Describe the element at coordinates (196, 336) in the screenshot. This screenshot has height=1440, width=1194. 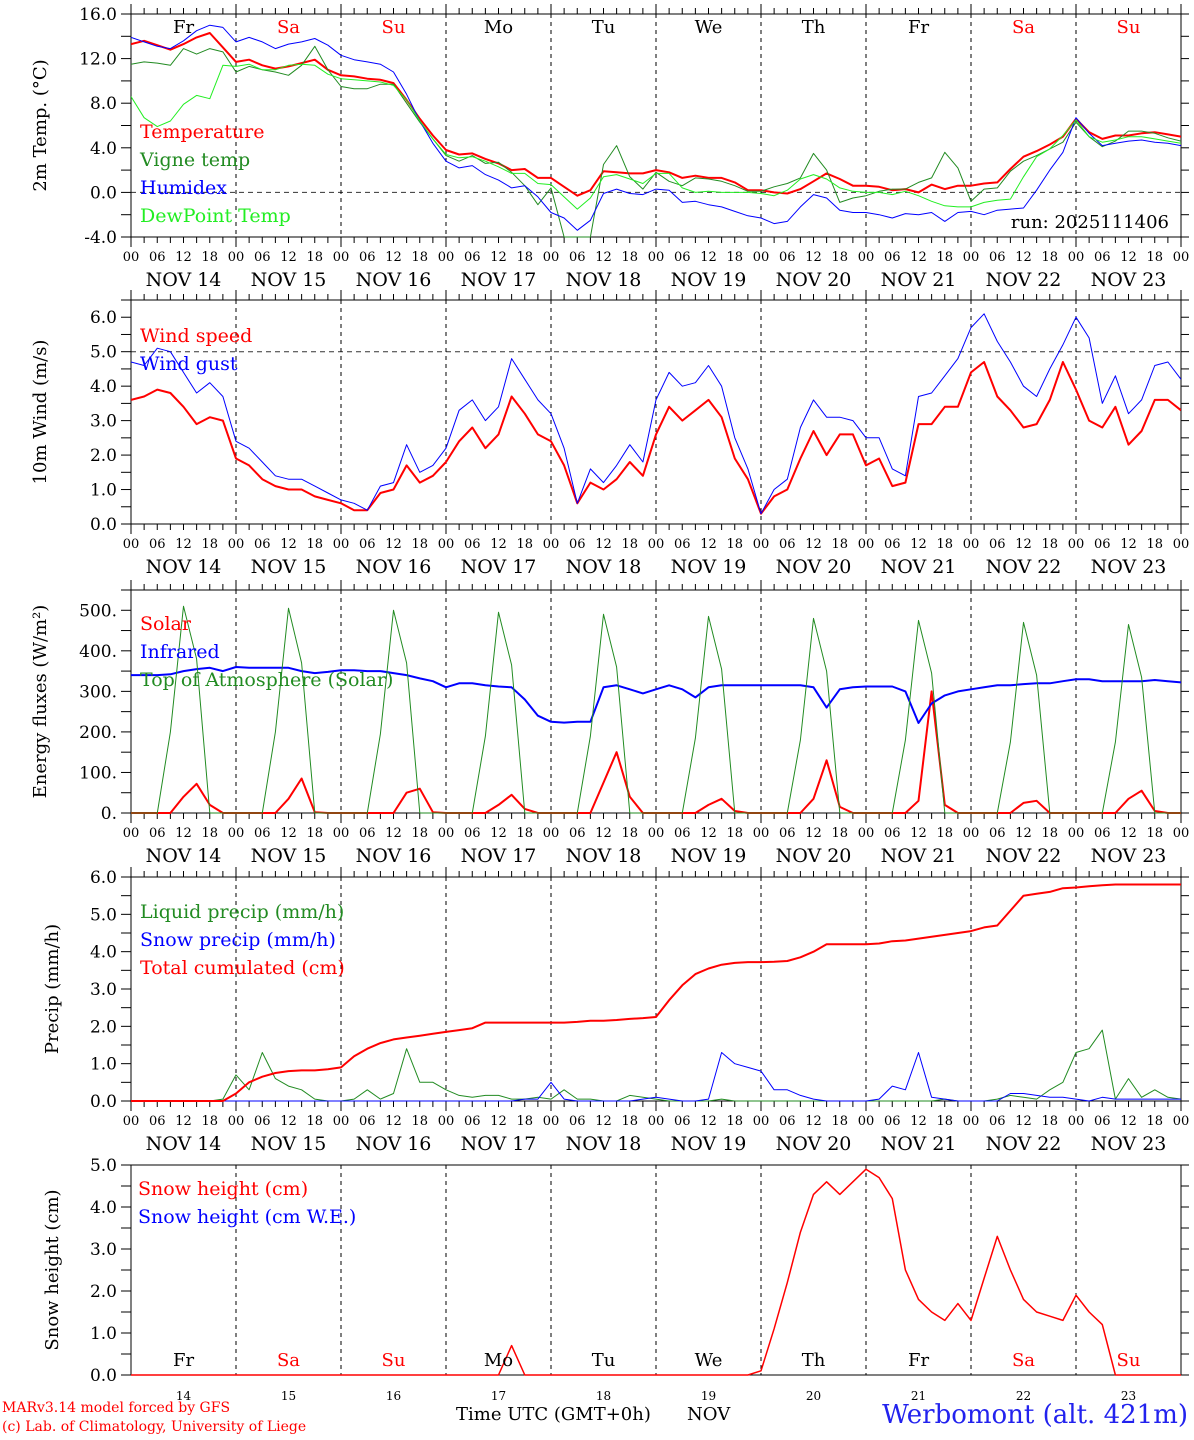
I see `legend-entry: Wind speed` at that location.